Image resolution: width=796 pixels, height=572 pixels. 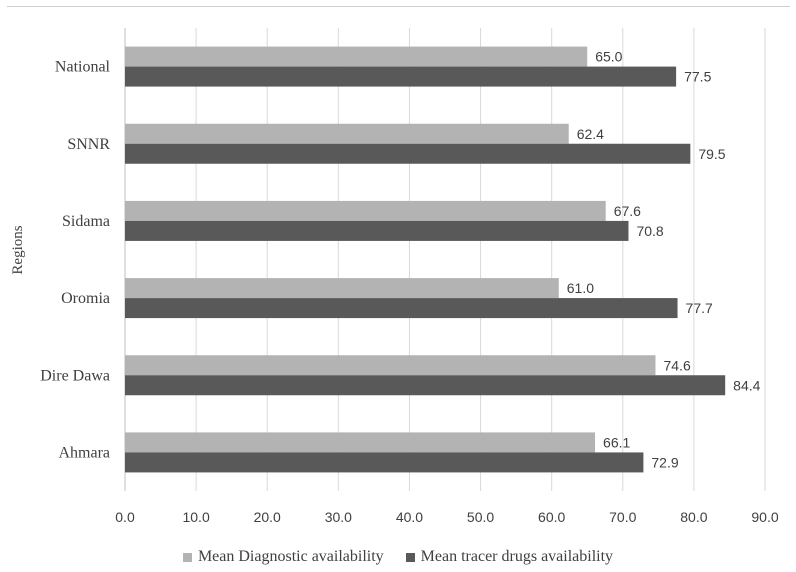 What do you see at coordinates (195, 517) in the screenshot?
I see `x-tick-label: 10.0` at bounding box center [195, 517].